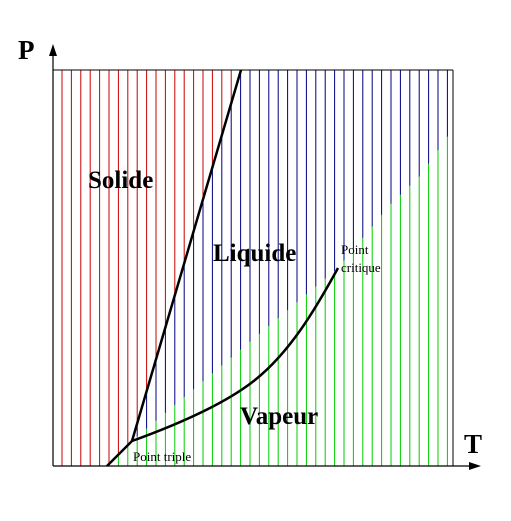  What do you see at coordinates (120, 180) in the screenshot?
I see `solid-region-label: Solide` at bounding box center [120, 180].